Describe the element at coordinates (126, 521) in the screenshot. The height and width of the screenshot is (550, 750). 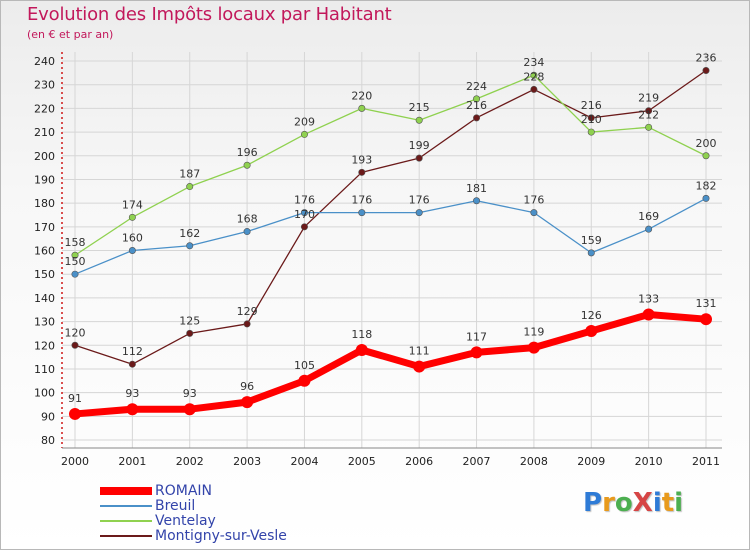
I see `legend-swatch-ventelay` at that location.